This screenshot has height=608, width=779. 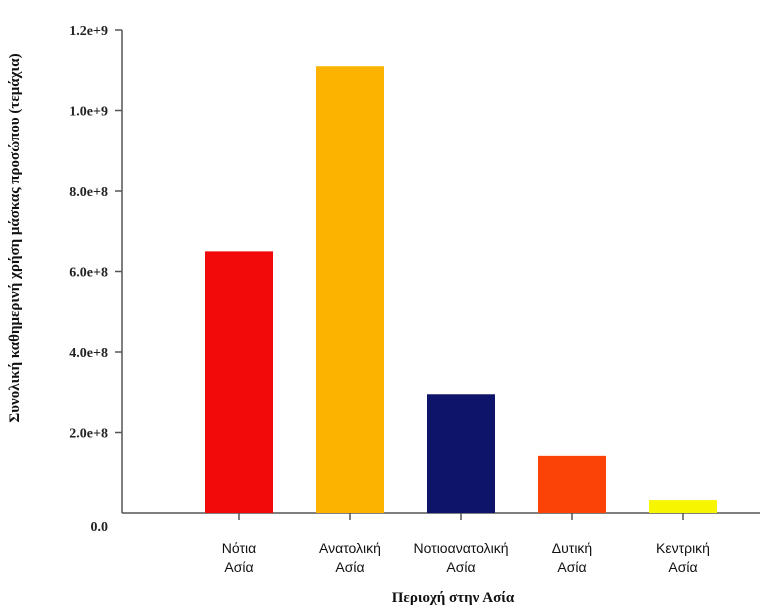 What do you see at coordinates (88, 112) in the screenshot?
I see `y-tick-label: 1.0e+9` at bounding box center [88, 112].